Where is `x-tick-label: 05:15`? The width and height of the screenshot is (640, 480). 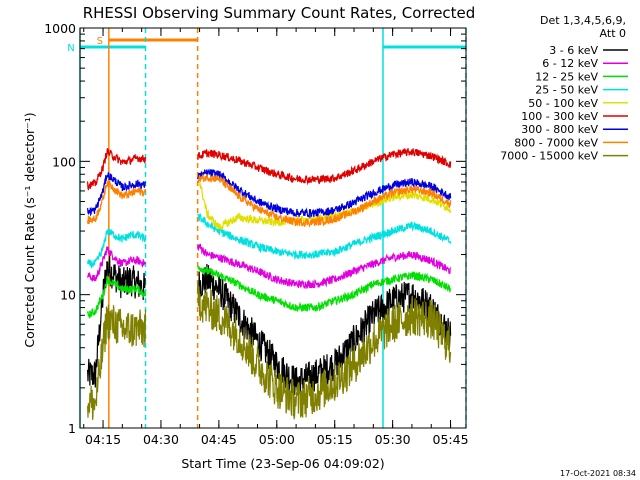 x-tick-label: 05:15 is located at coordinates (335, 439).